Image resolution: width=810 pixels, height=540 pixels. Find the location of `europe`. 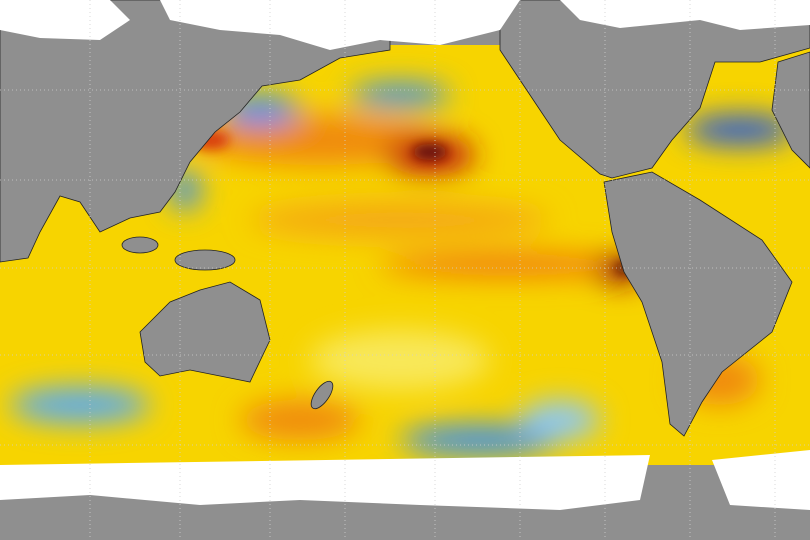

europe is located at coordinates (790, 110).